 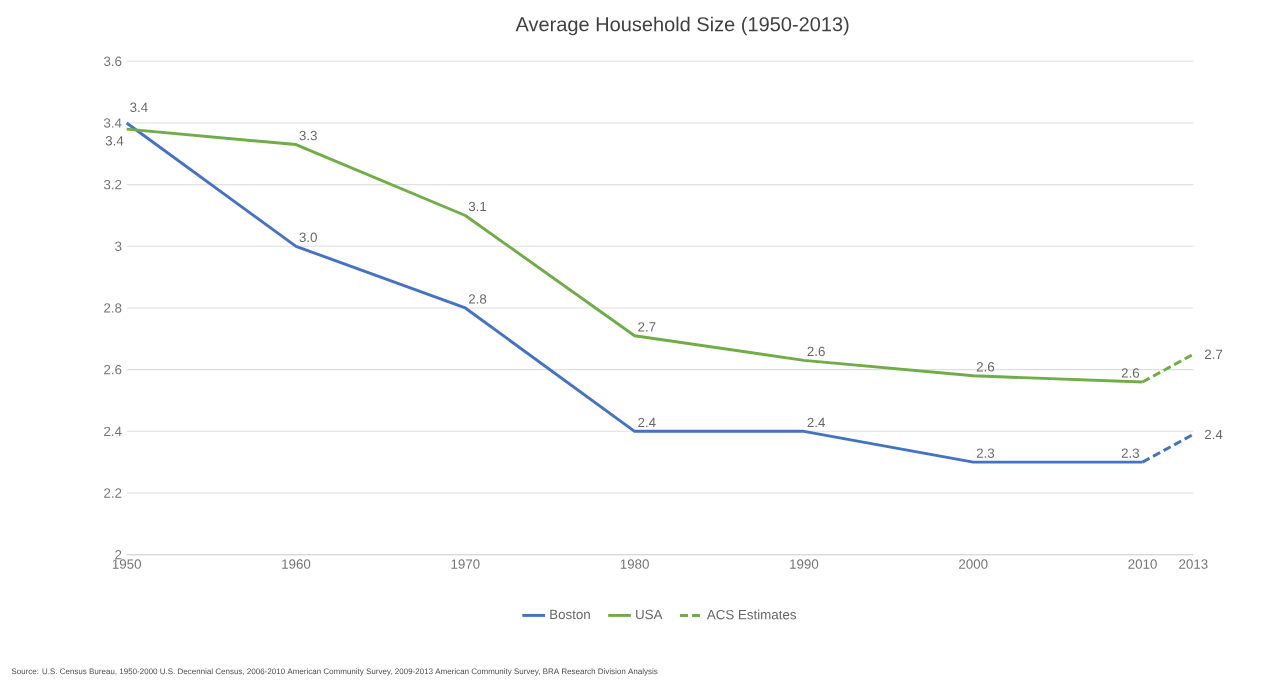 What do you see at coordinates (973, 564) in the screenshot?
I see `x-tick-label: 2000` at bounding box center [973, 564].